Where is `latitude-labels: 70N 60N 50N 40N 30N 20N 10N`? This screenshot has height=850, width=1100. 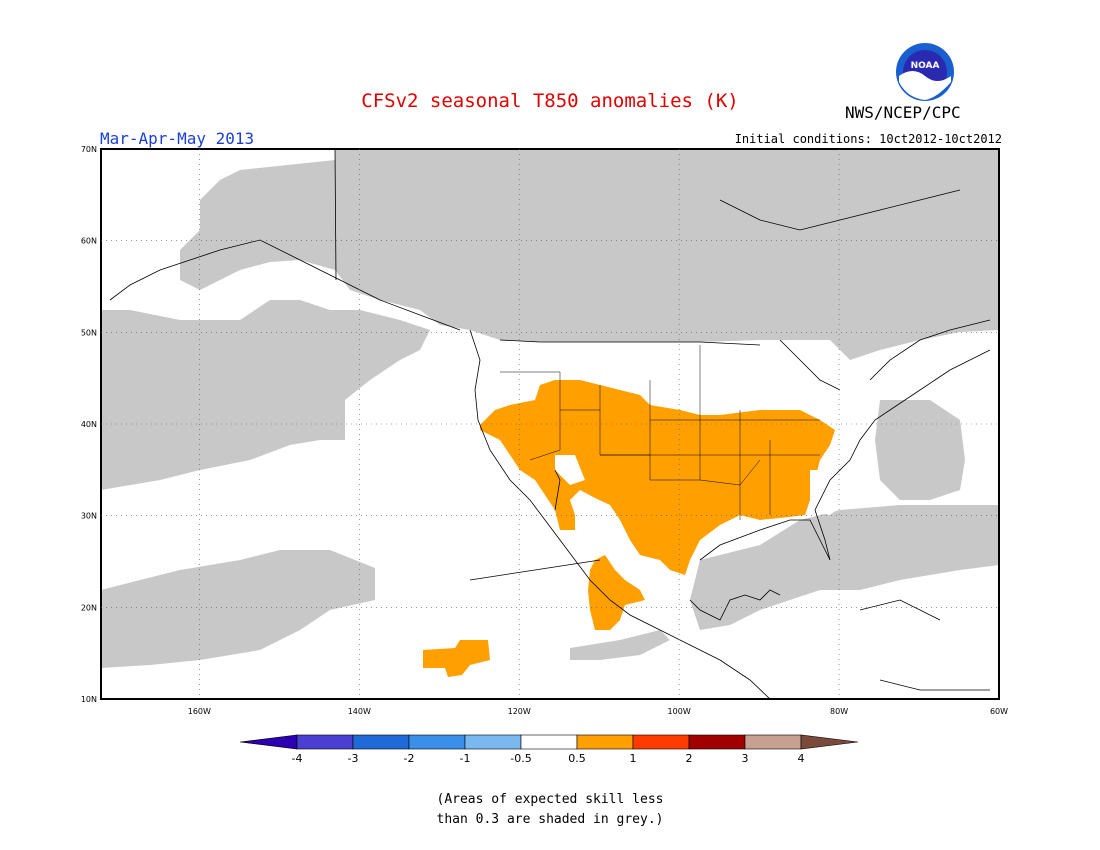 latitude-labels: 70N 60N 50N 40N 30N 20N 10N is located at coordinates (89, 424).